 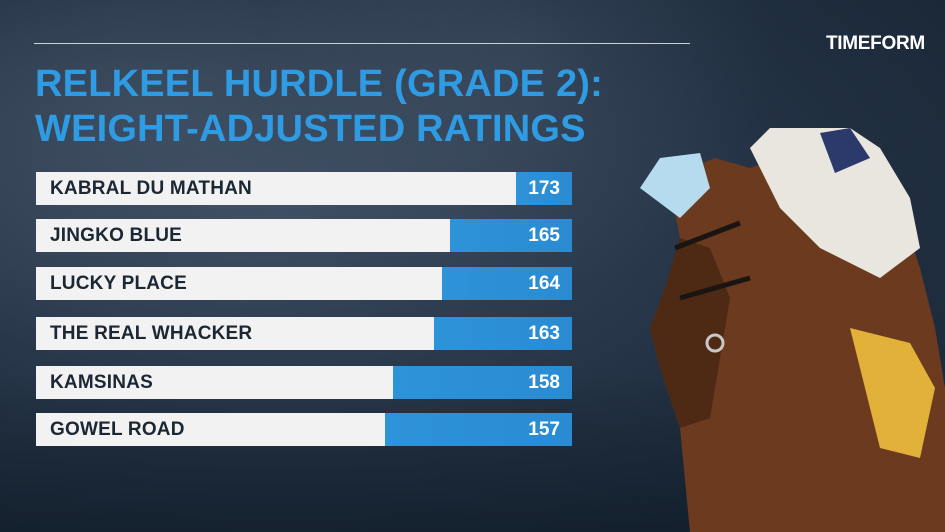 What do you see at coordinates (101, 382) in the screenshot?
I see `horse-name-label: KAMSINAS` at bounding box center [101, 382].